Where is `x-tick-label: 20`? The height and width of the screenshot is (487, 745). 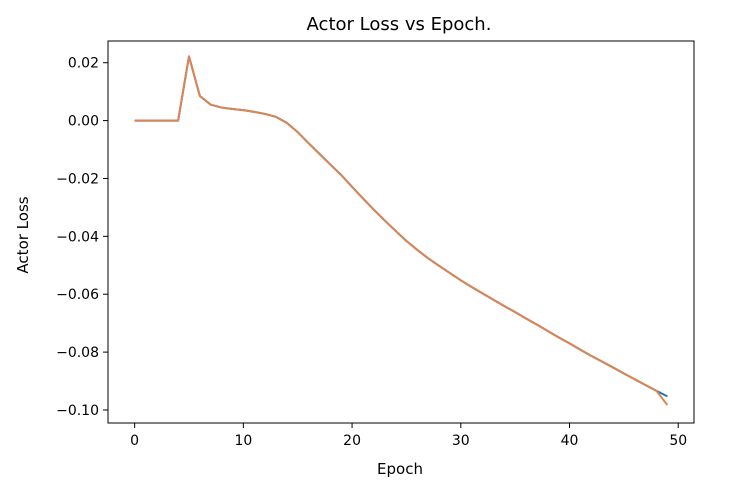
x-tick-label: 20 is located at coordinates (352, 441).